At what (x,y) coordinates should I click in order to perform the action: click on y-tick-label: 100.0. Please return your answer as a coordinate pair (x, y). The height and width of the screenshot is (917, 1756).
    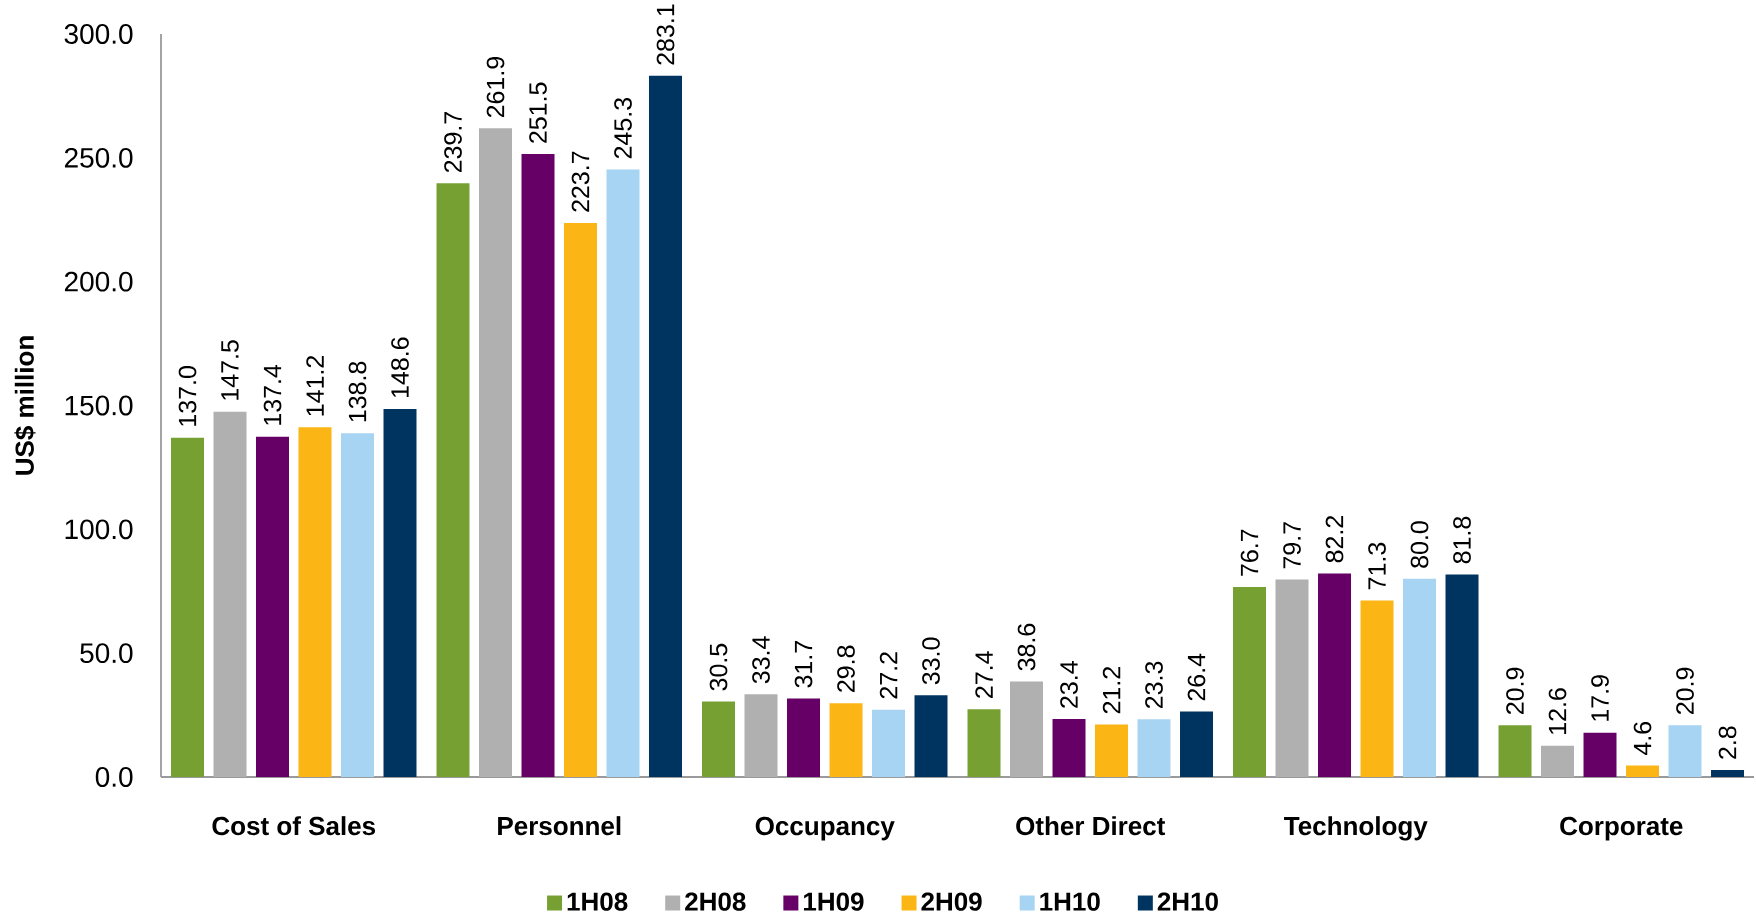
    Looking at the image, I should click on (99, 529).